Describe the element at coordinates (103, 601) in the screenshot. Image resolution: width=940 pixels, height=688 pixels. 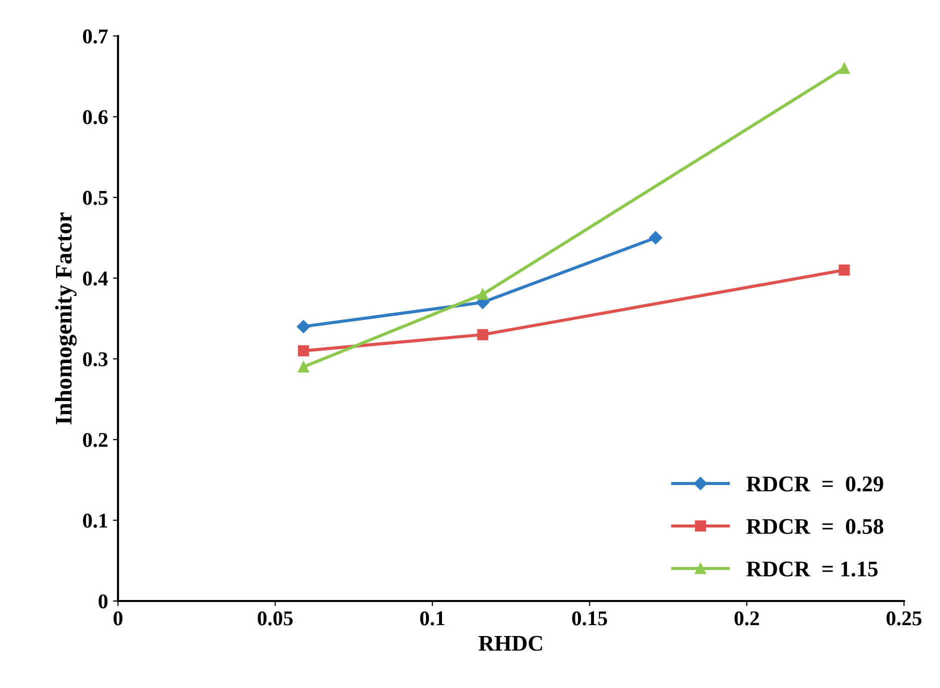
I see `y-tick-label: 0` at that location.